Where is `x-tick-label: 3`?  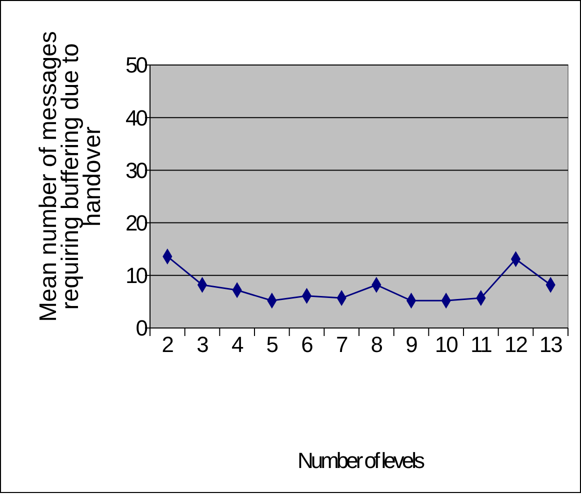
x-tick-label: 3 is located at coordinates (202, 344).